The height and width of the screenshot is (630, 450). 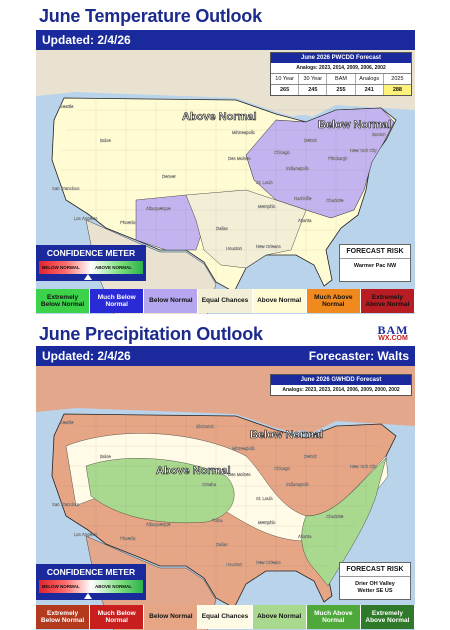 What do you see at coordinates (375, 266) in the screenshot?
I see `forecast-risk-text: Warmer Pac NW` at bounding box center [375, 266].